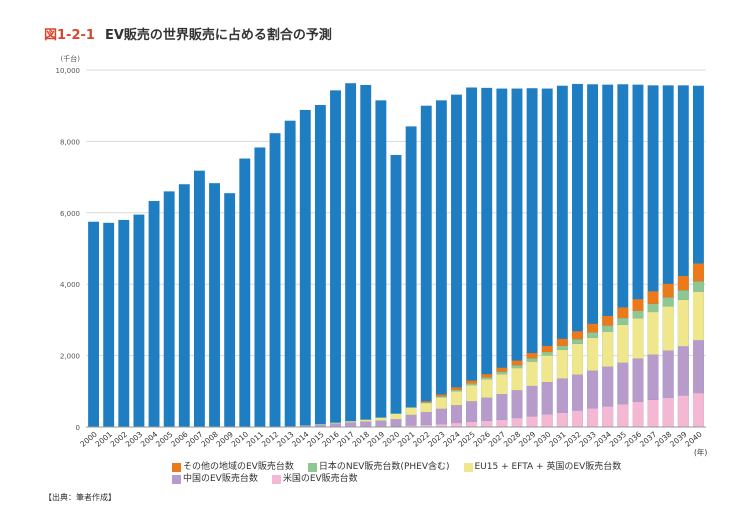 The height and width of the screenshot is (524, 754). I want to click on legend-row: 中国のEV販売台数 米国のEV販売台数, so click(452, 479).